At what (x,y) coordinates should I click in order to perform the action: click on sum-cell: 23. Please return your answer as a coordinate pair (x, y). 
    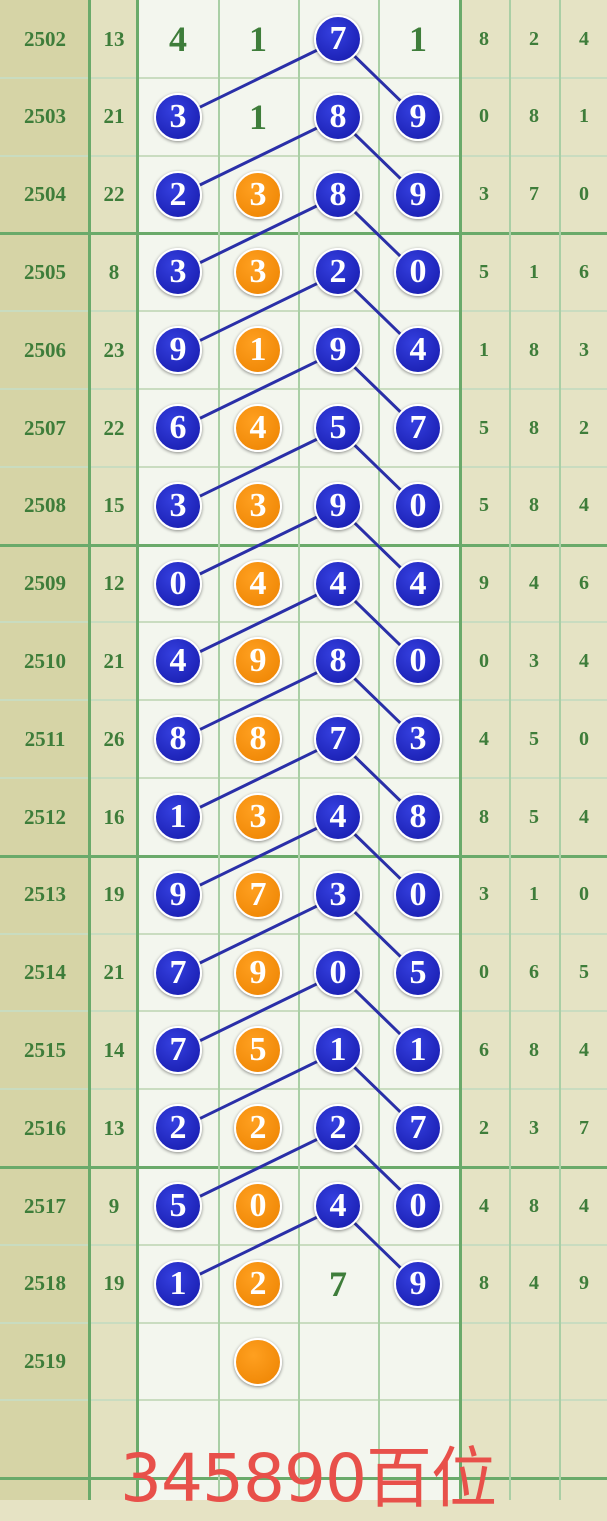
    Looking at the image, I should click on (114, 349).